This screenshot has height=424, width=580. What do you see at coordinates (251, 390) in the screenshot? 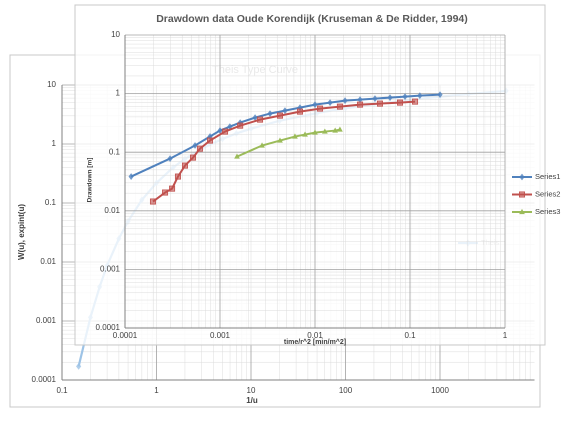
I see `x-tick-label: 10` at bounding box center [251, 390].